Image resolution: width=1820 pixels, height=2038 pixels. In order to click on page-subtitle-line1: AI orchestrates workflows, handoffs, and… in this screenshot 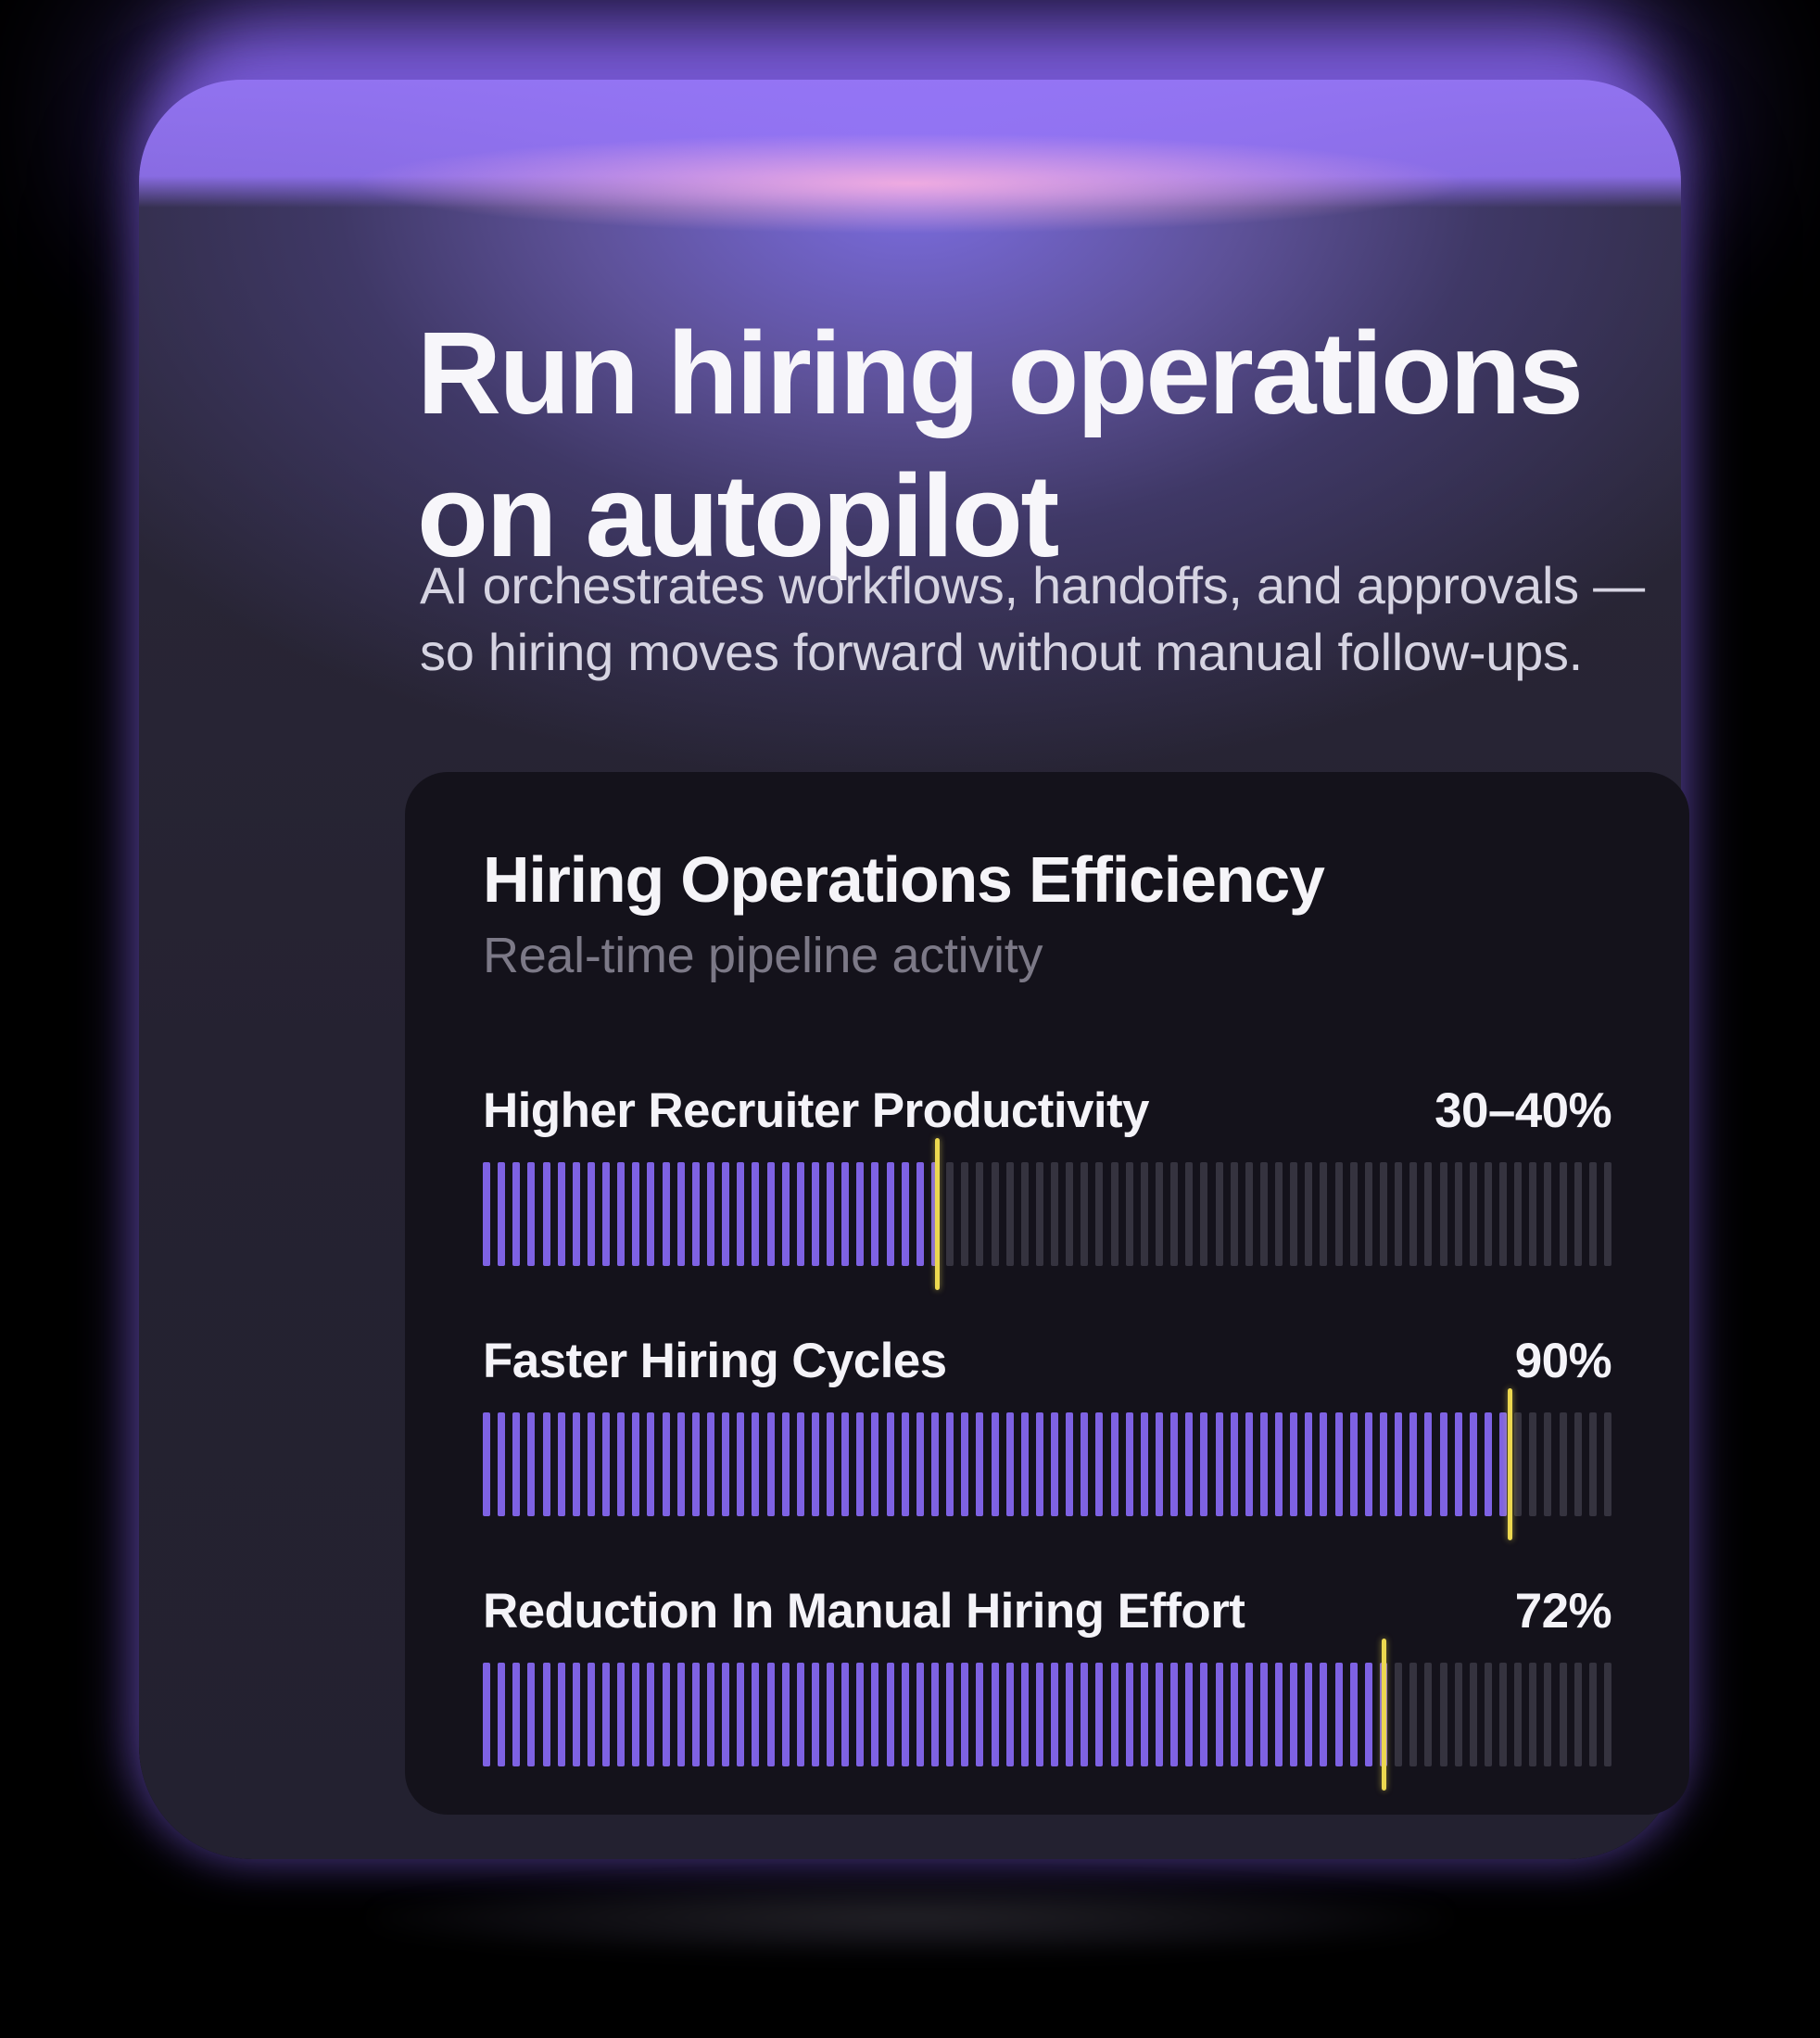, I will do `click(1032, 585)`.